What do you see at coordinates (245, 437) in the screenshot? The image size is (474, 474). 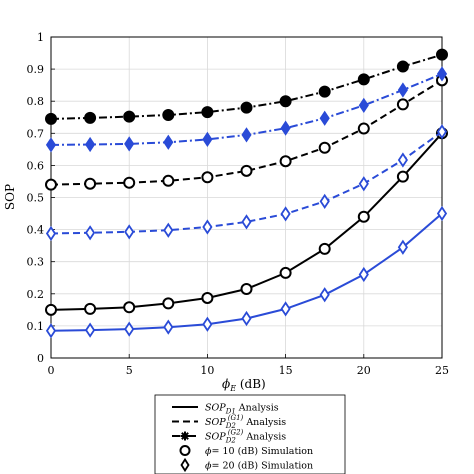 I see `legend-label: SOPD2(G2) Analysis` at bounding box center [245, 437].